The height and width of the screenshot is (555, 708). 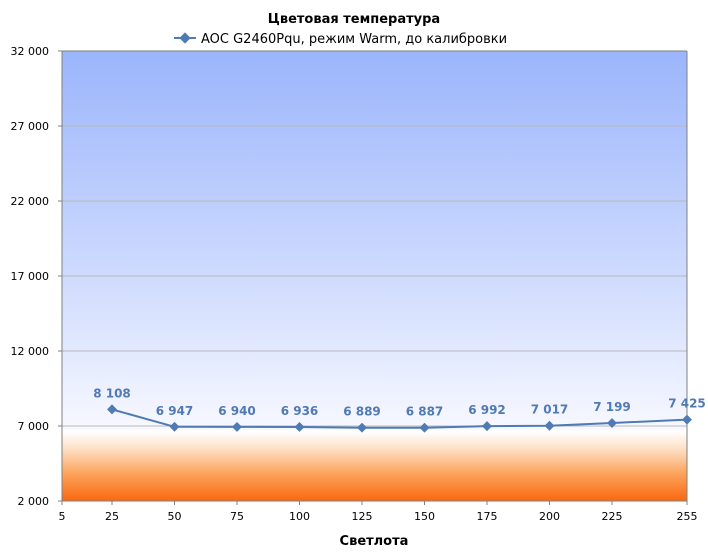 I want to click on data-label: 6 992, so click(x=487, y=410).